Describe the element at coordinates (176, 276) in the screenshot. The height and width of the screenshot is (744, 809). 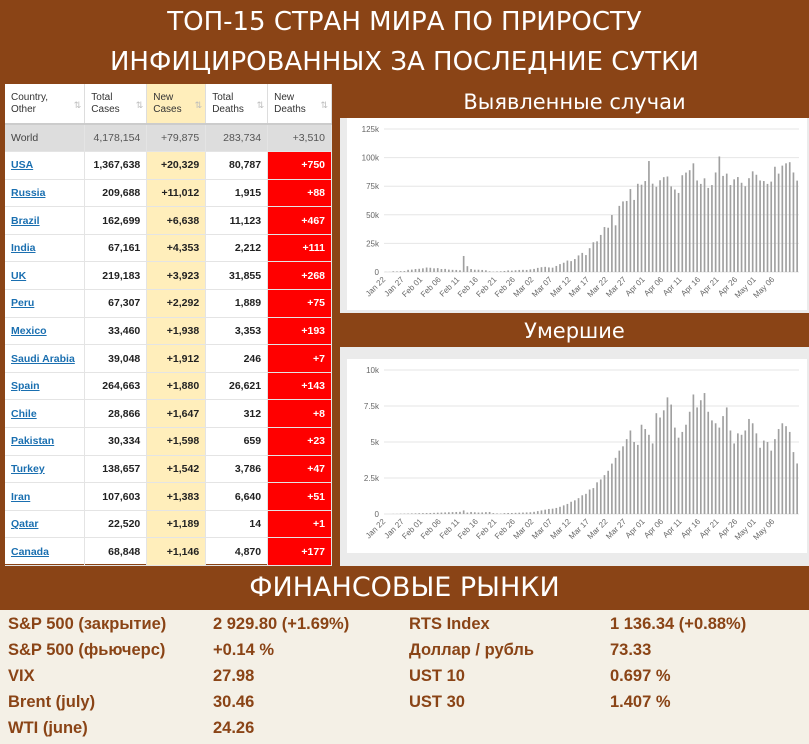
I see `cell-new-cases: +3,923` at that location.